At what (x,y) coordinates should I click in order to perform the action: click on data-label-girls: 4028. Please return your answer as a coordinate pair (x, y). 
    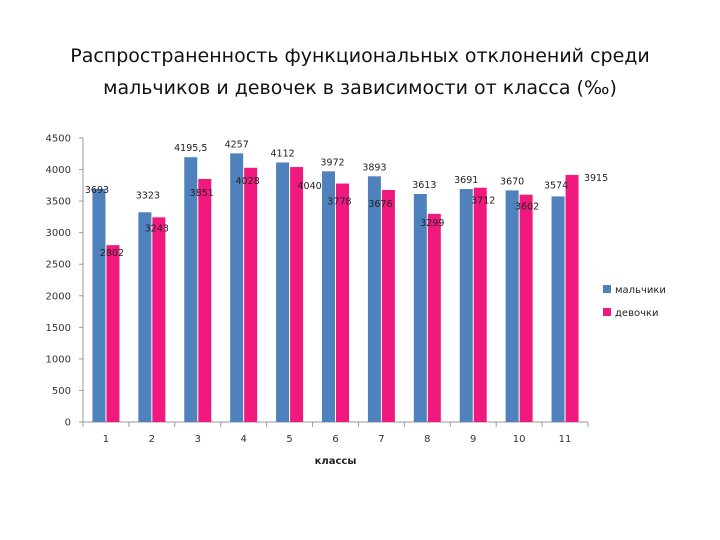
    Looking at the image, I should click on (248, 181).